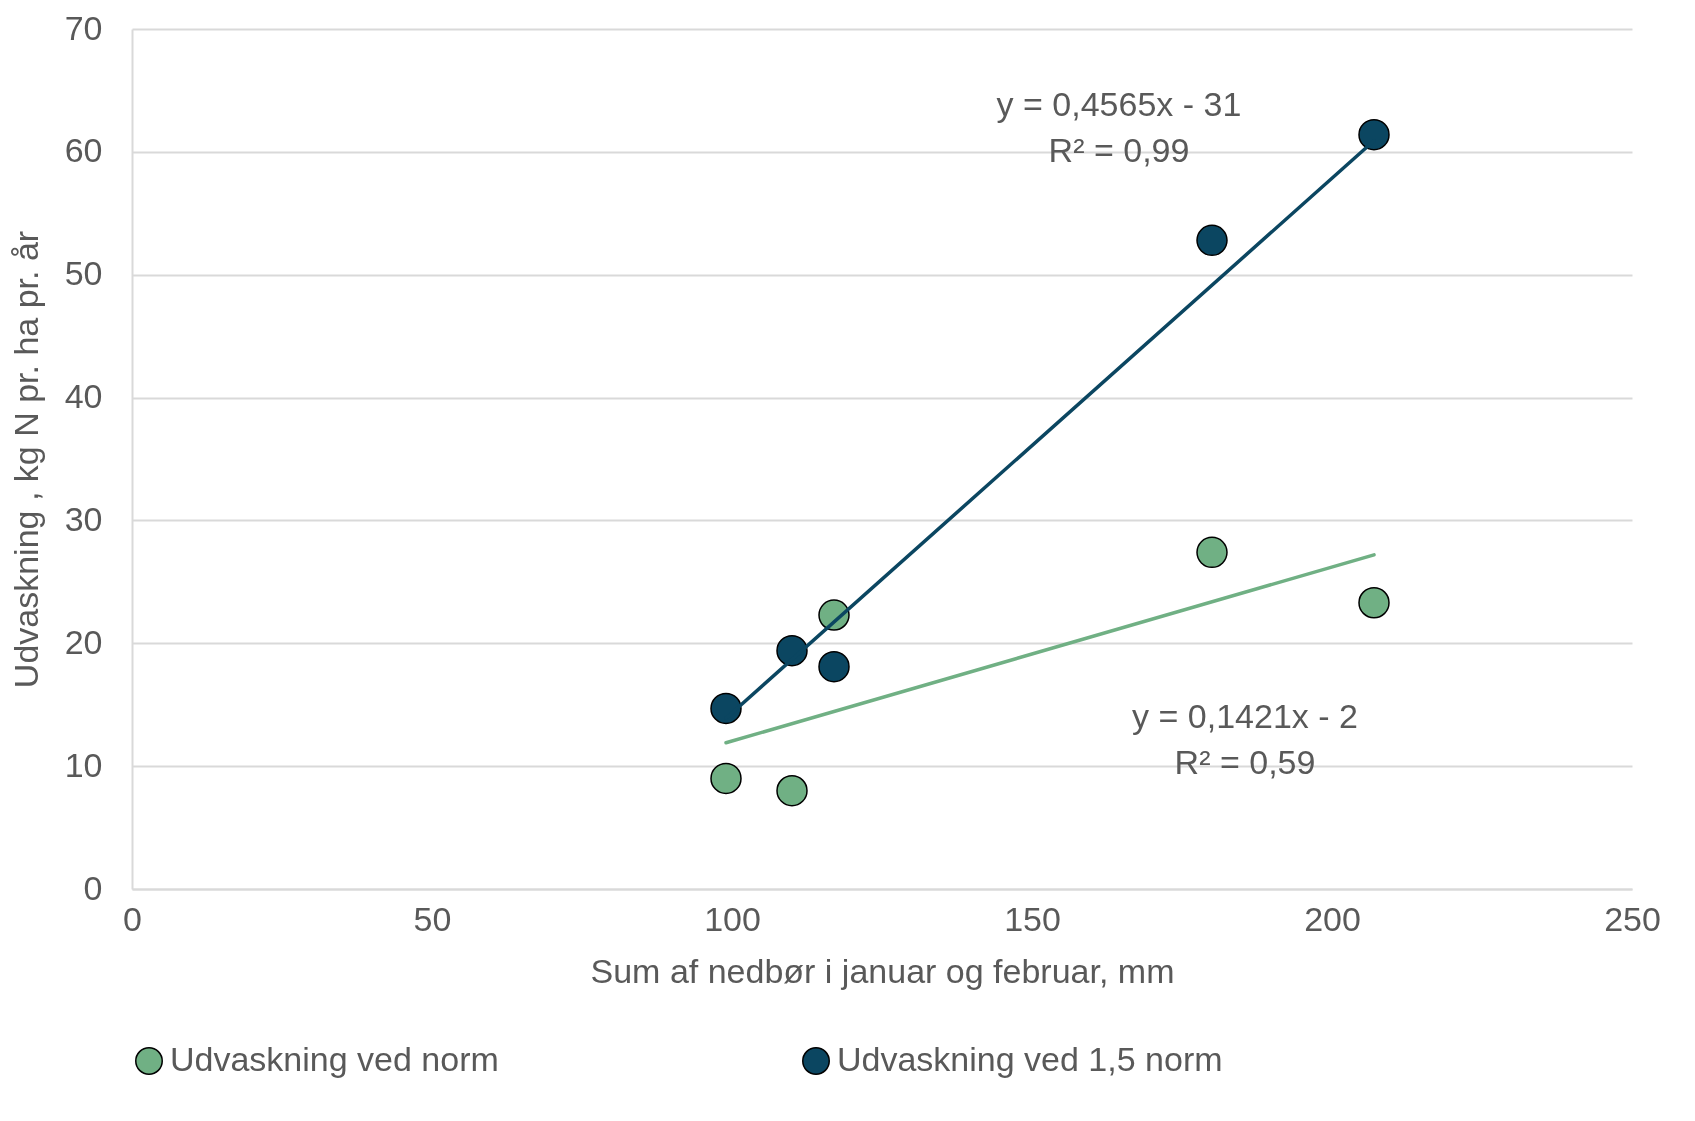  What do you see at coordinates (83, 396) in the screenshot?
I see `y-tick-label: 40` at bounding box center [83, 396].